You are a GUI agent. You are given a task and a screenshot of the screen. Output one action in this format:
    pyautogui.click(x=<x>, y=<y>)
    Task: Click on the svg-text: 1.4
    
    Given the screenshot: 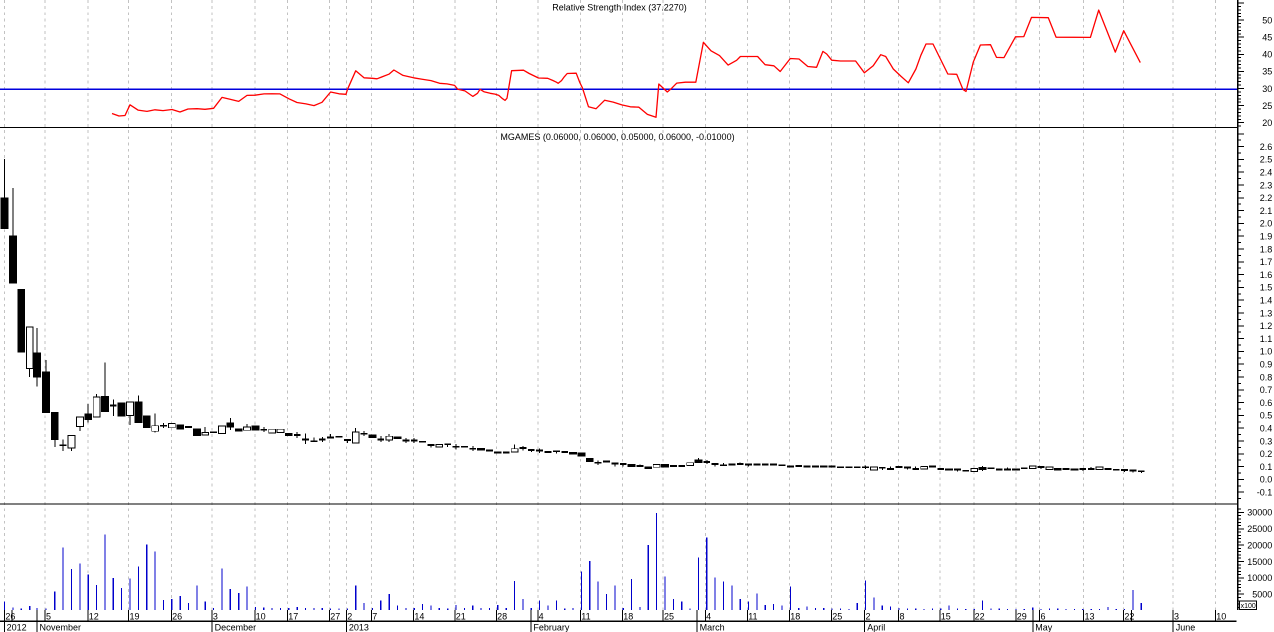 What is the action you would take?
    pyautogui.click(x=1266, y=301)
    